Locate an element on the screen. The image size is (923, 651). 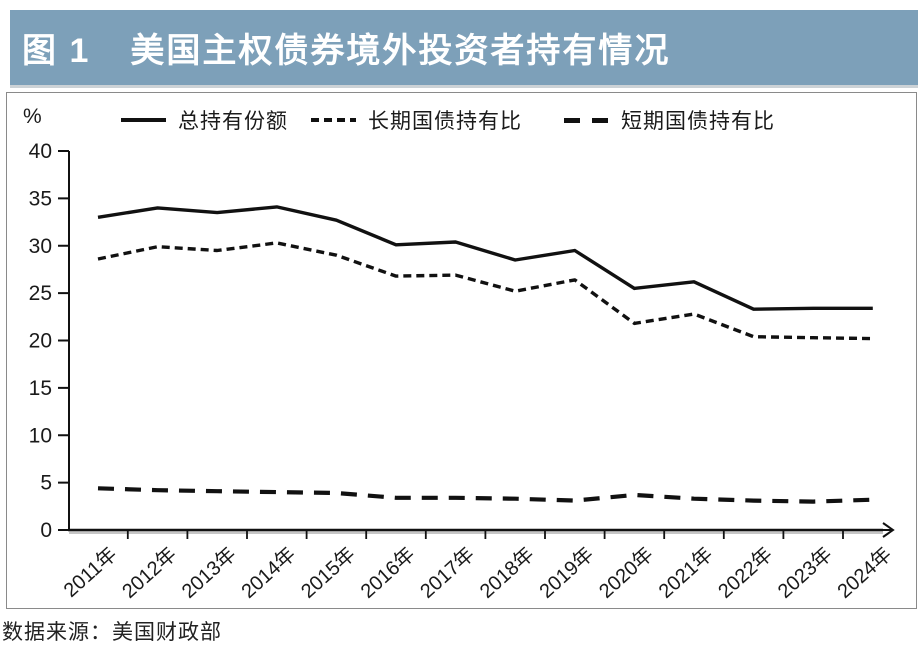
y-axis-unit-label: % is located at coordinates (32, 116).